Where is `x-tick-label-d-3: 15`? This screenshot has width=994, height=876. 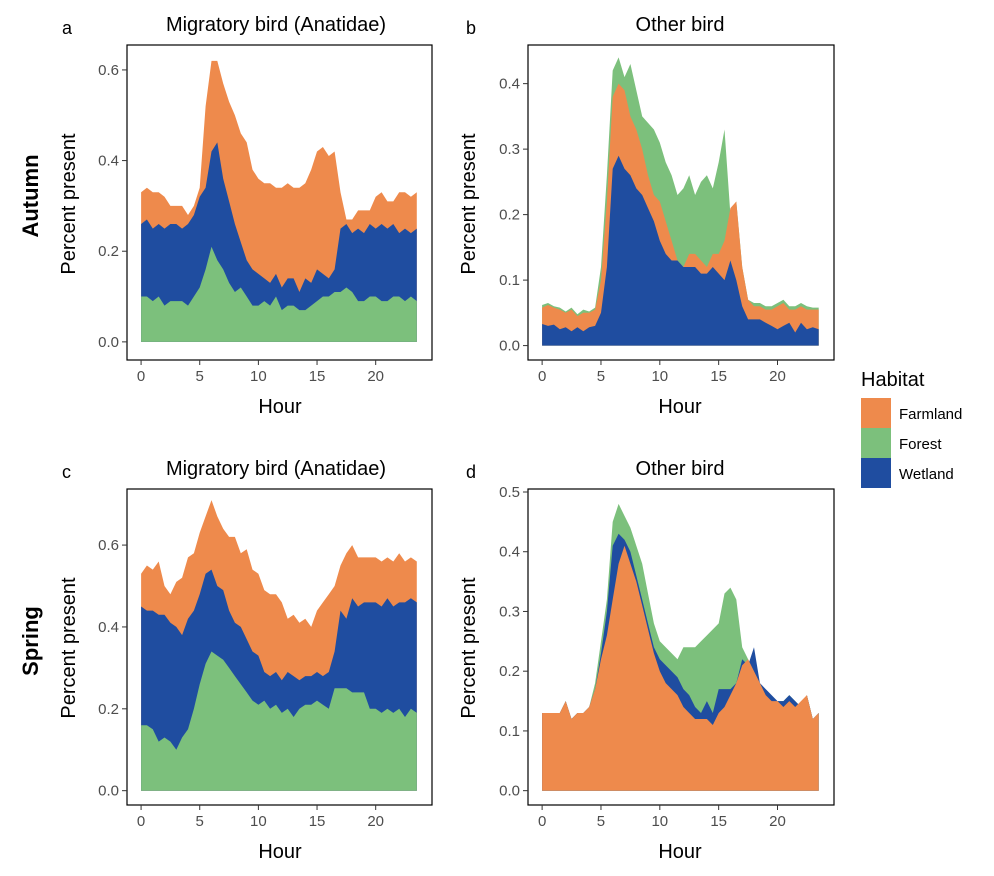
x-tick-label-d-3: 15 is located at coordinates (718, 821).